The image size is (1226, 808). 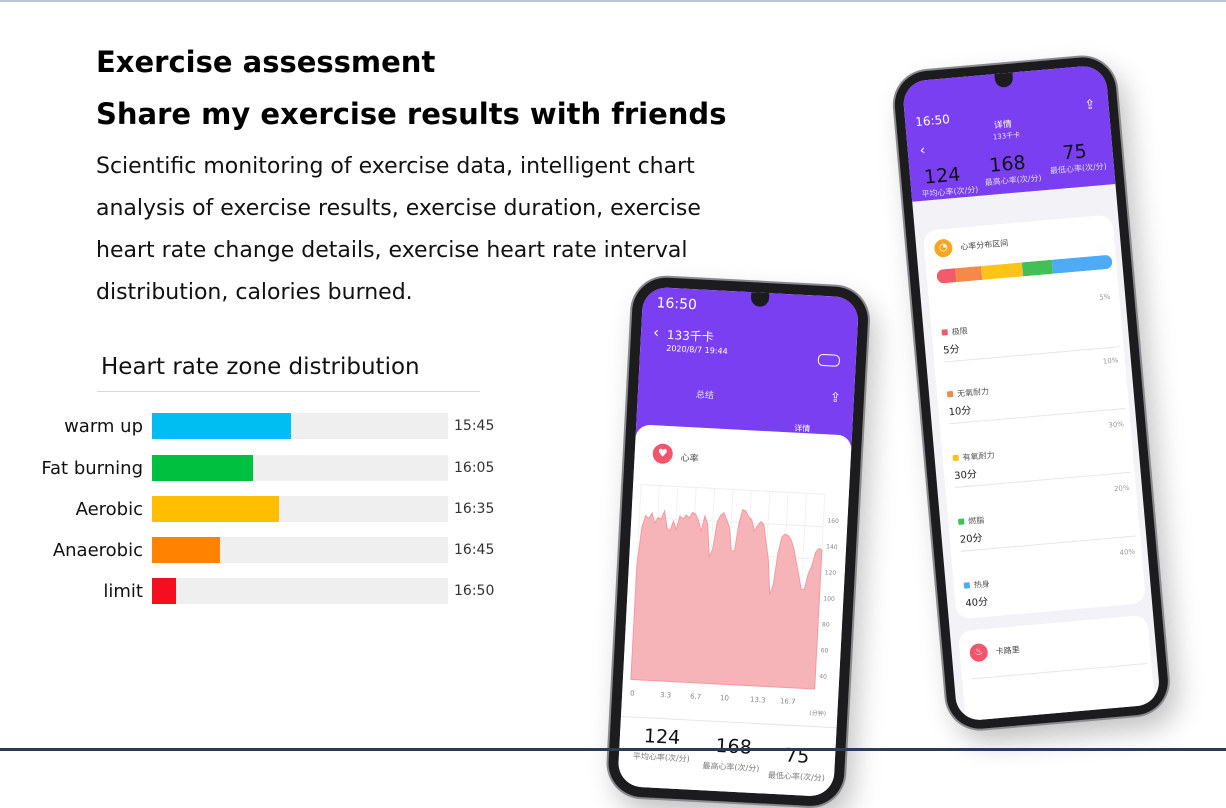 What do you see at coordinates (829, 360) in the screenshot?
I see `battery-icon` at bounding box center [829, 360].